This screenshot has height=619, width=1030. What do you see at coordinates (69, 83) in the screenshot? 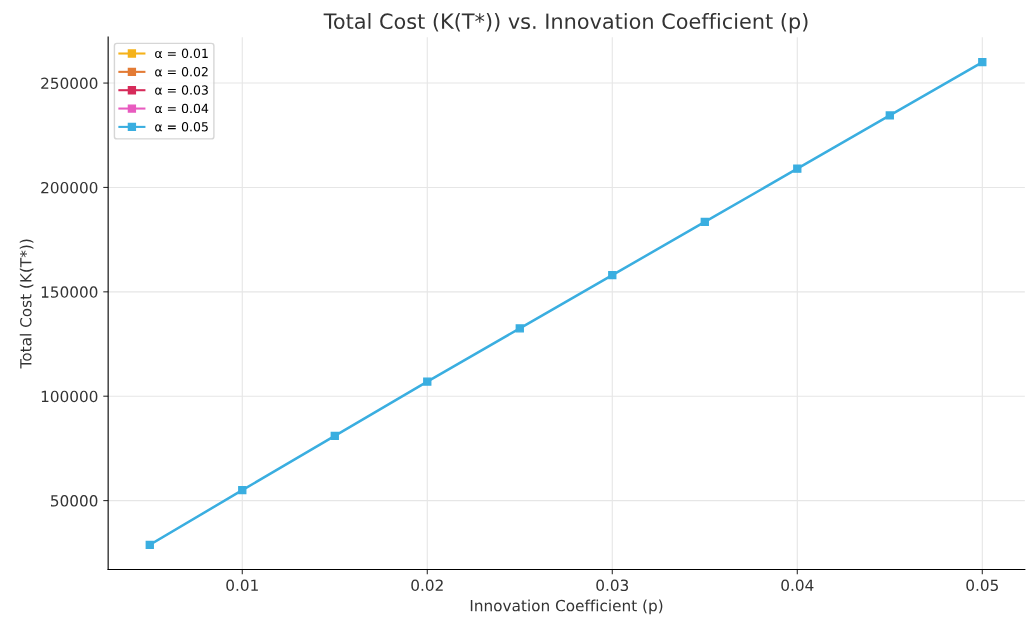
I see `y-tick-label: 250000` at bounding box center [69, 83].